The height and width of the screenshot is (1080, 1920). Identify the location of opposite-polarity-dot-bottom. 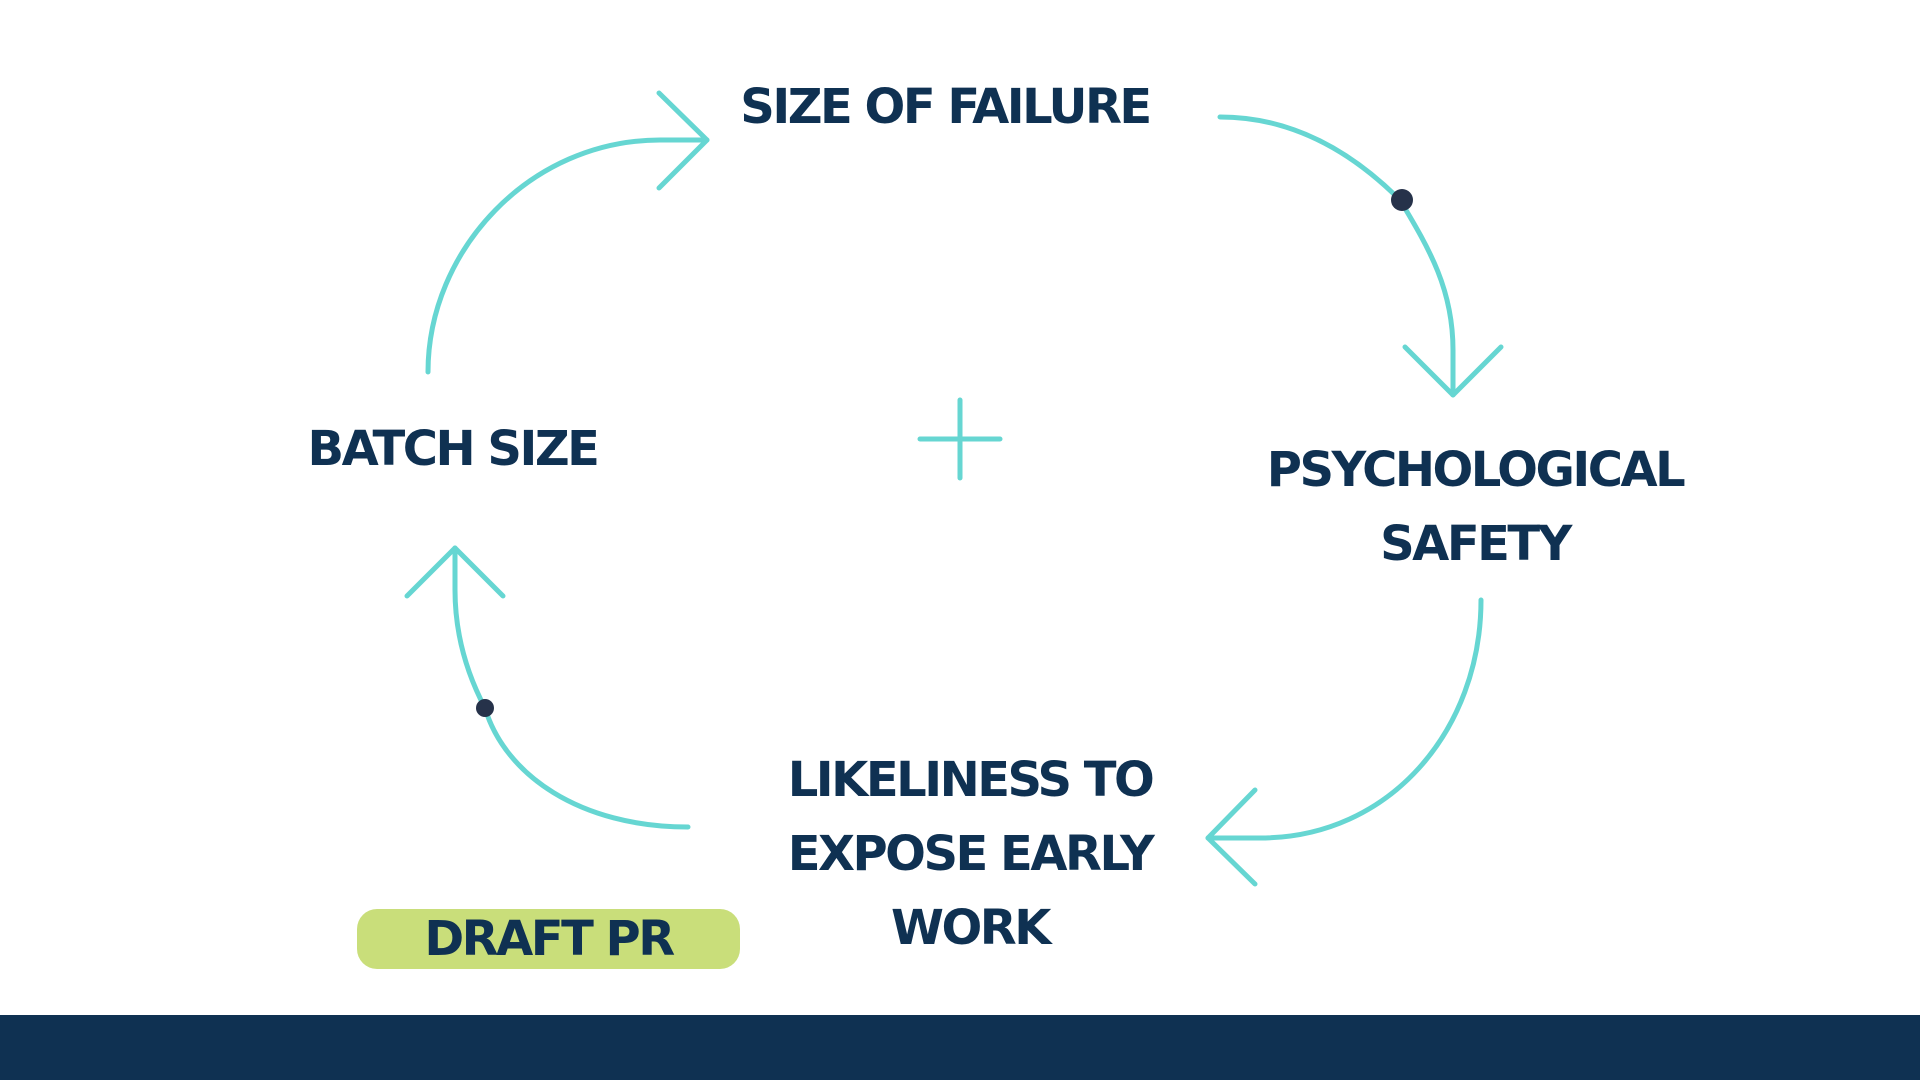
(485, 708).